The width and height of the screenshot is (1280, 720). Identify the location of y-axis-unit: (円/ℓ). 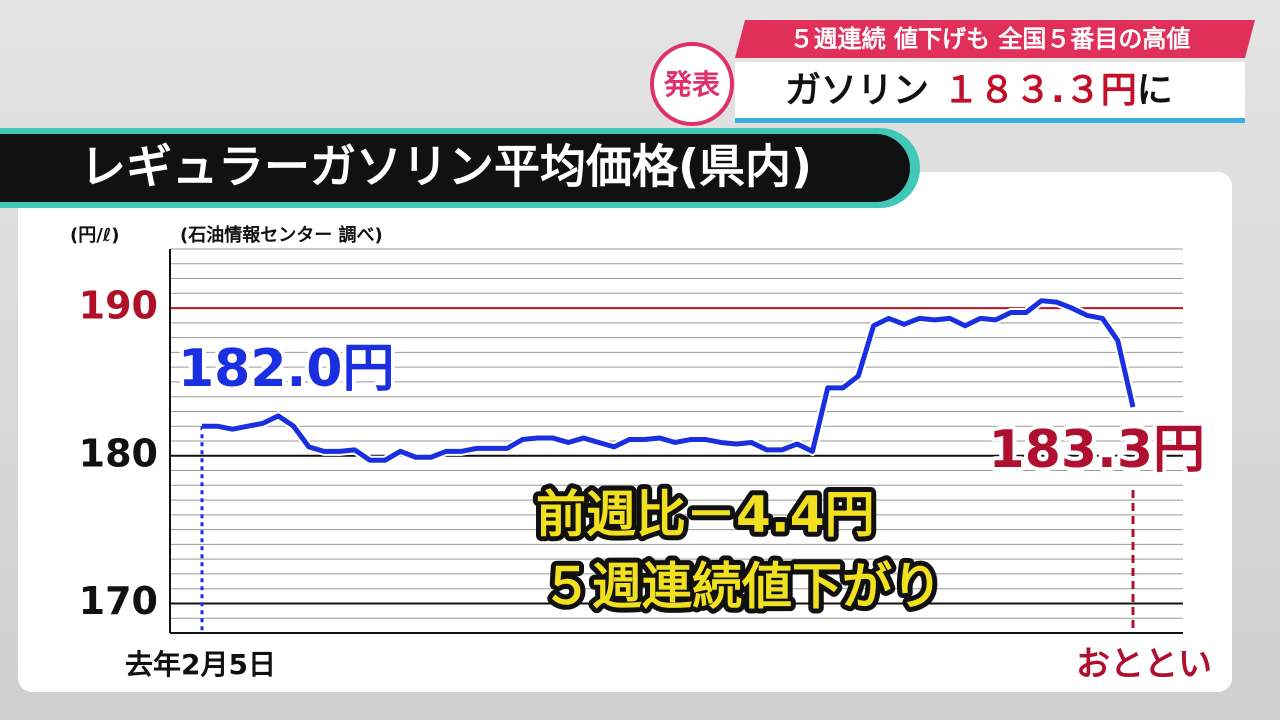
(95, 235).